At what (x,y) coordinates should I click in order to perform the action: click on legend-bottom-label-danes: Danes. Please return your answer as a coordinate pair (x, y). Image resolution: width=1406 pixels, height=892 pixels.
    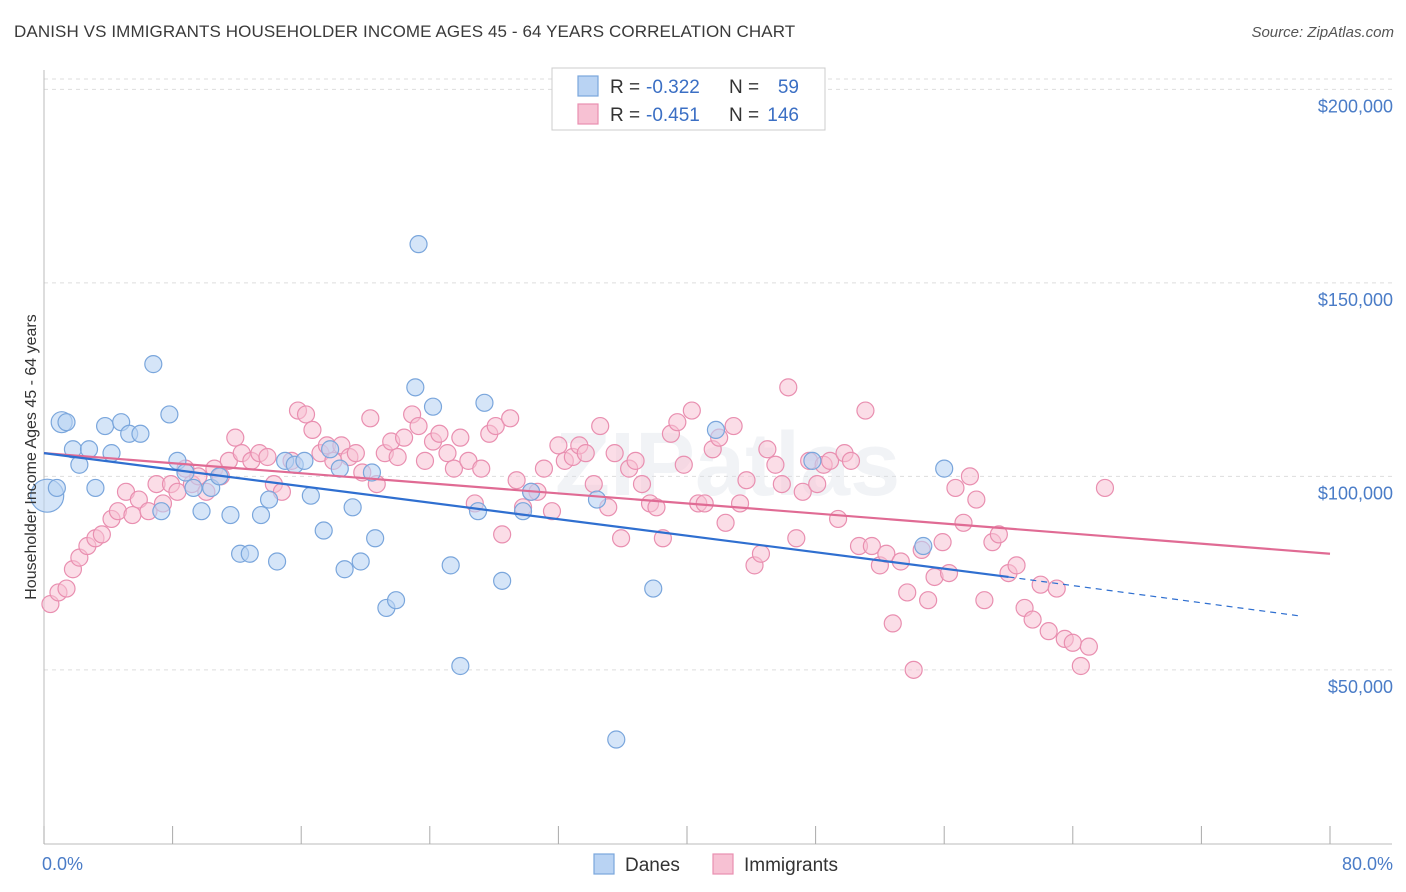
    Looking at the image, I should click on (652, 865).